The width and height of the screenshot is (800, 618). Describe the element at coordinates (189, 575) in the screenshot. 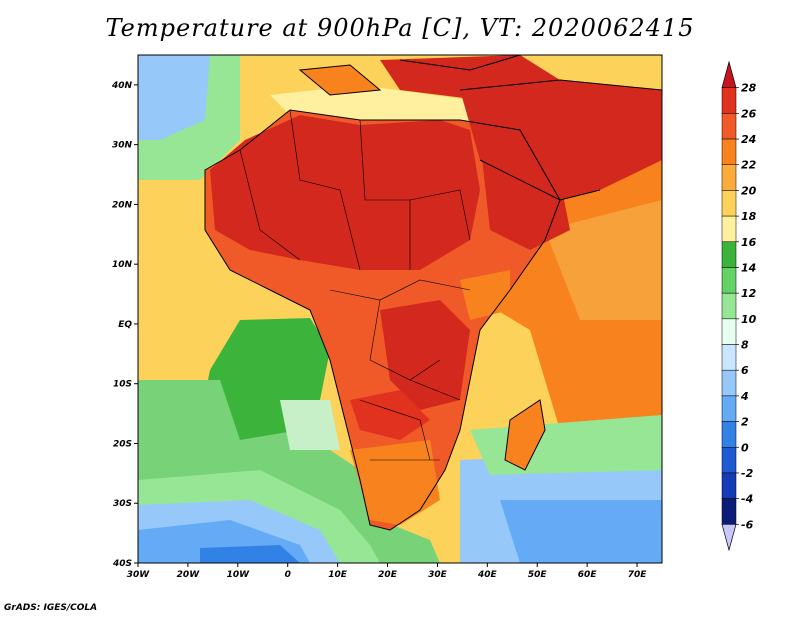

I see `lon-tick-label: 20W` at that location.